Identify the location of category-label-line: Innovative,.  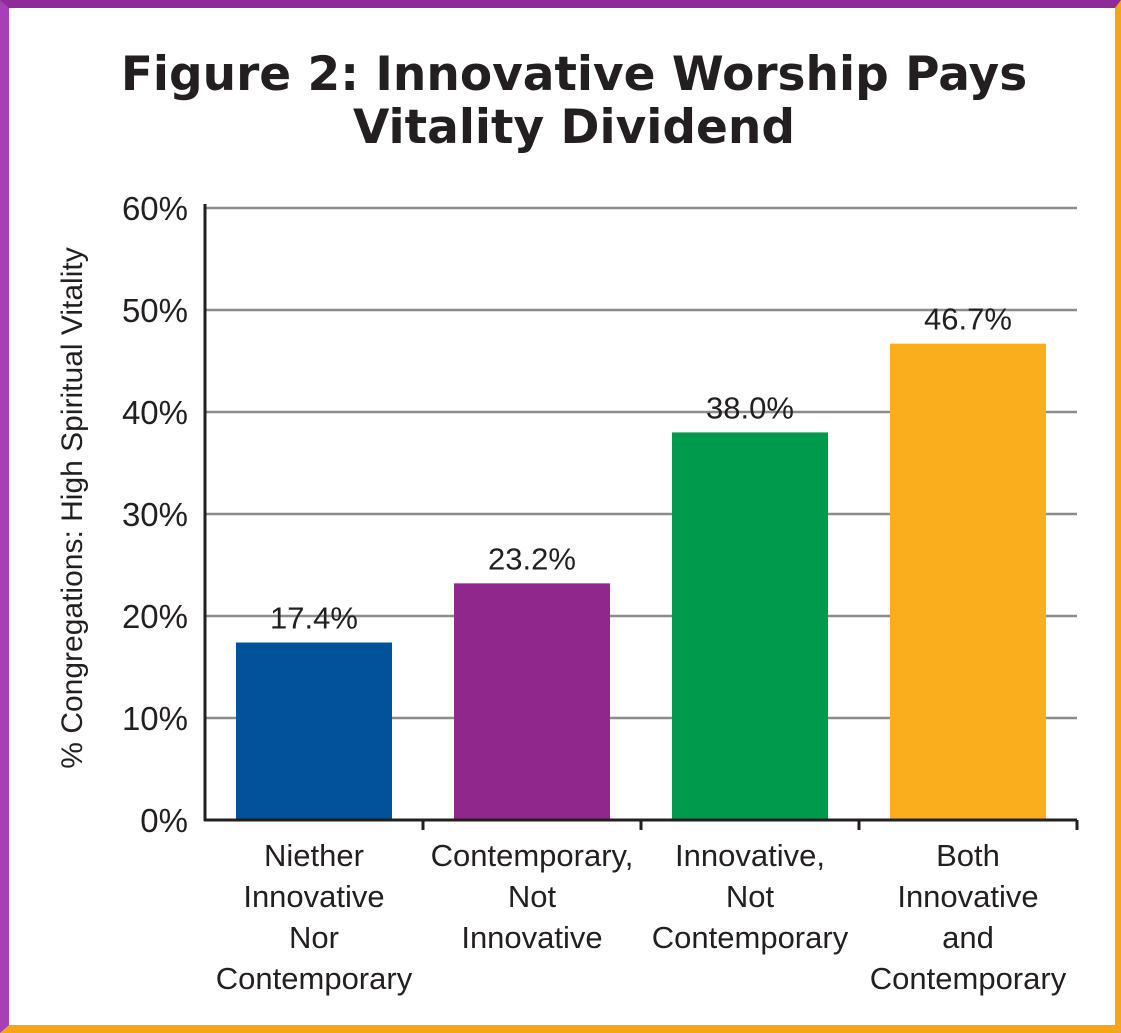
(750, 855).